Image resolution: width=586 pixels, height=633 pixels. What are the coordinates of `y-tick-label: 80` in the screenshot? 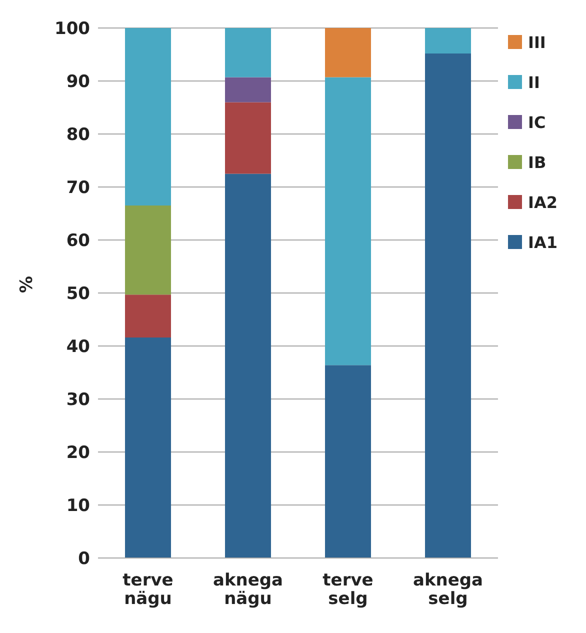 It's located at (78, 135).